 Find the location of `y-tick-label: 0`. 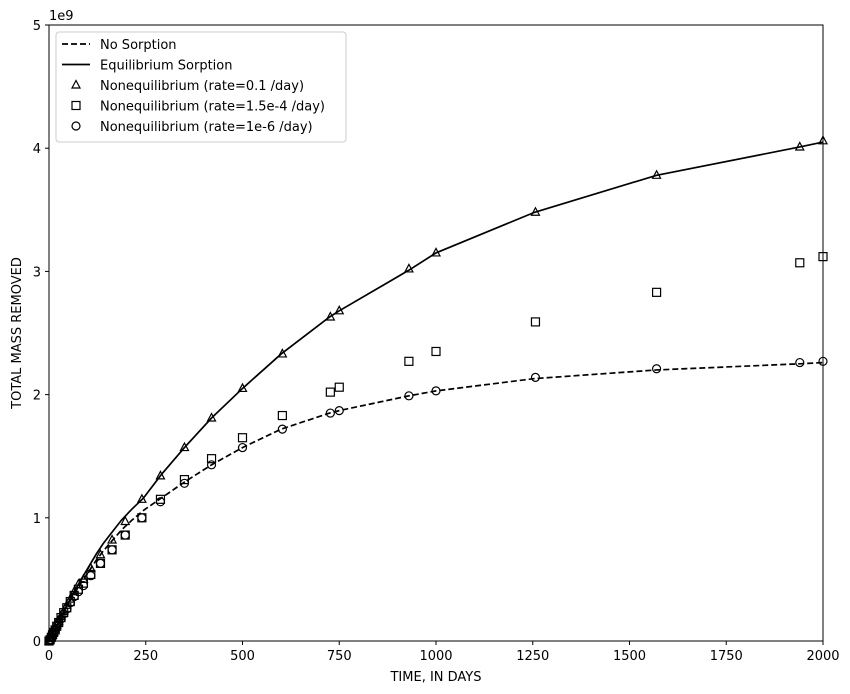

y-tick-label: 0 is located at coordinates (37, 642).